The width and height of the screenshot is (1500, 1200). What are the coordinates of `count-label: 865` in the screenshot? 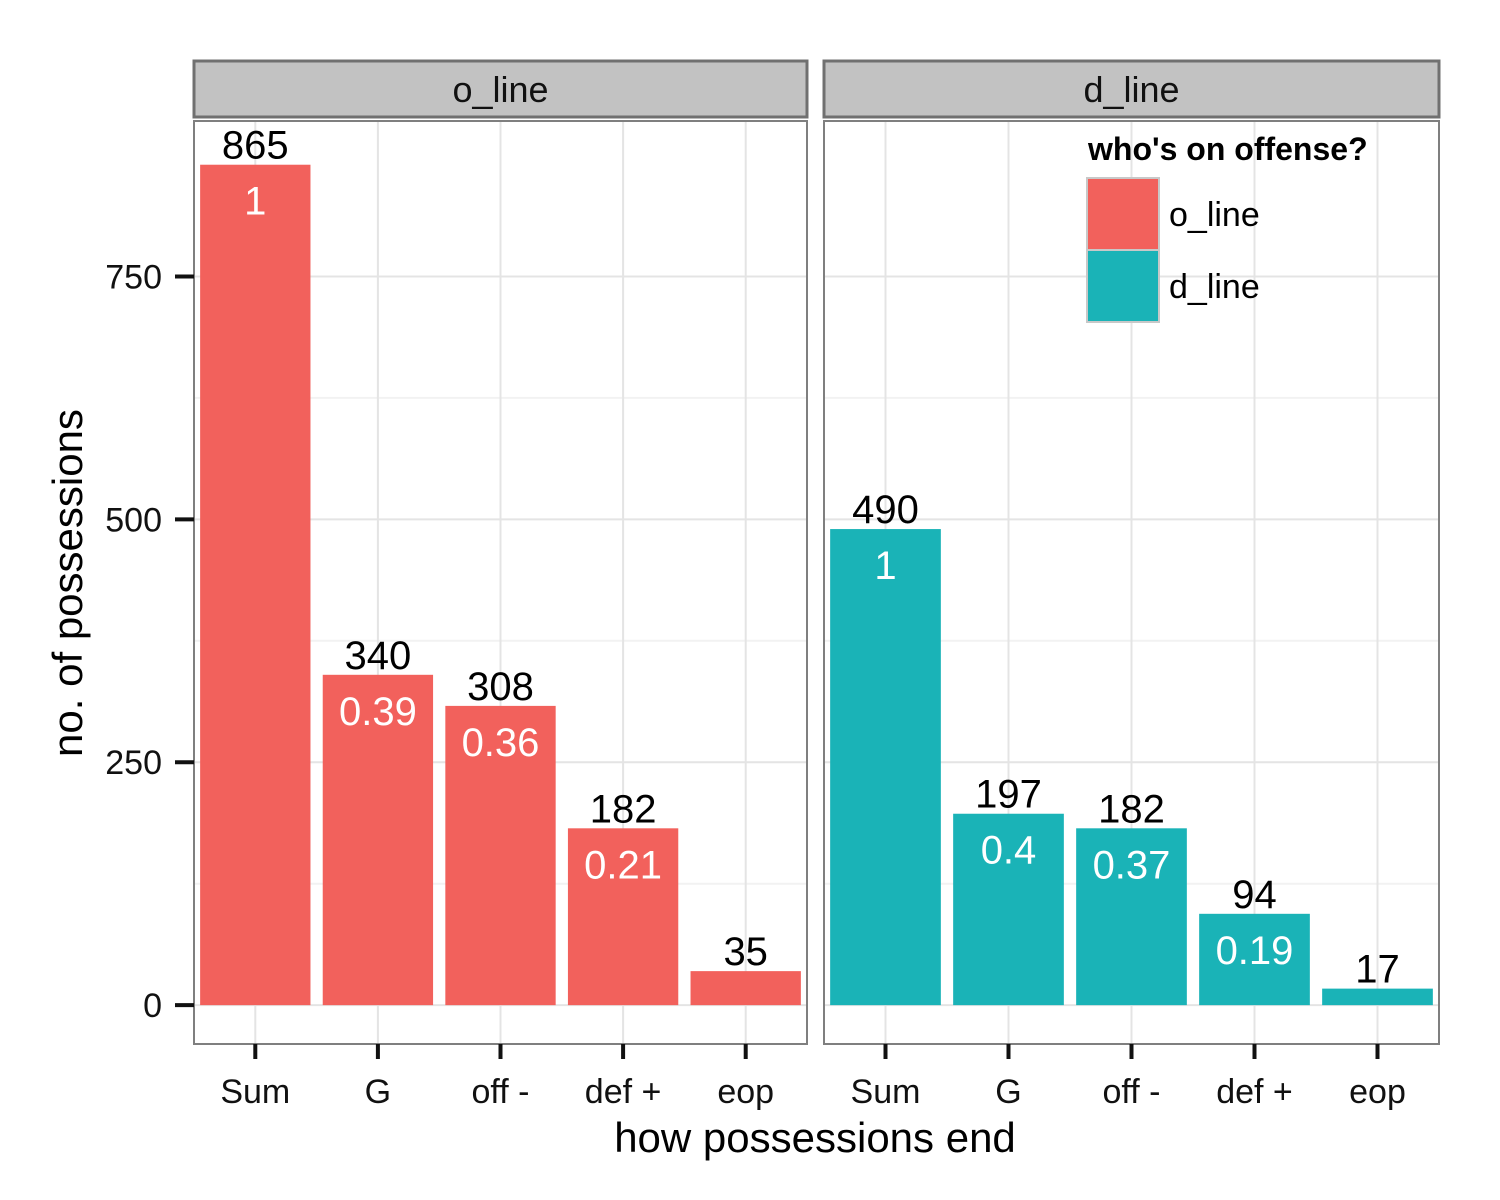 It's located at (255, 146).